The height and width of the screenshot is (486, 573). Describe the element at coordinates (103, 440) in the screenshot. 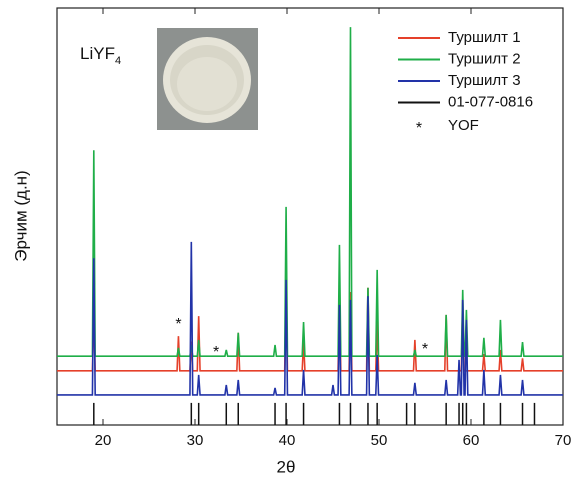

I see `x-tick-label: 20` at that location.